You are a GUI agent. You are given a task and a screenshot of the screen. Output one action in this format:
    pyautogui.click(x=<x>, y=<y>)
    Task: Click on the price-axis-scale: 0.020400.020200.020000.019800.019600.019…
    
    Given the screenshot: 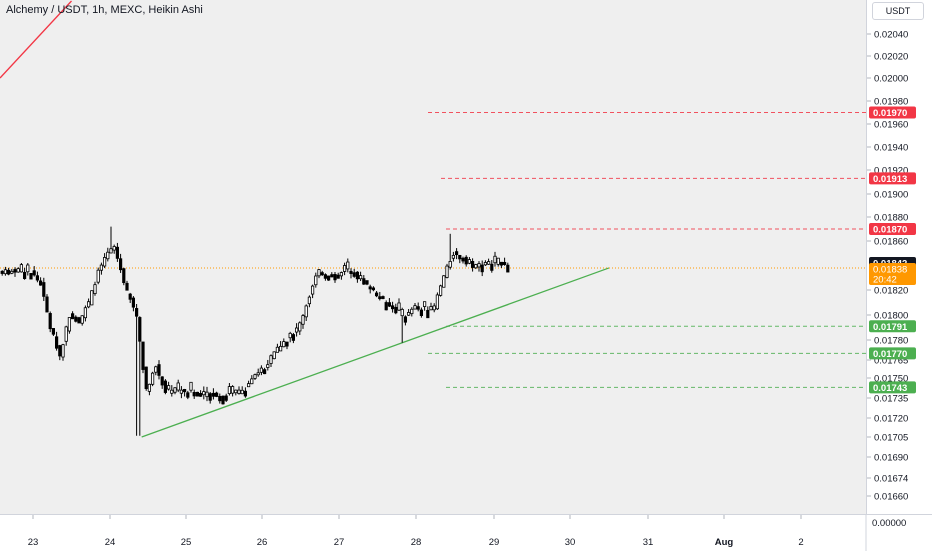 What is the action you would take?
    pyautogui.click(x=891, y=266)
    